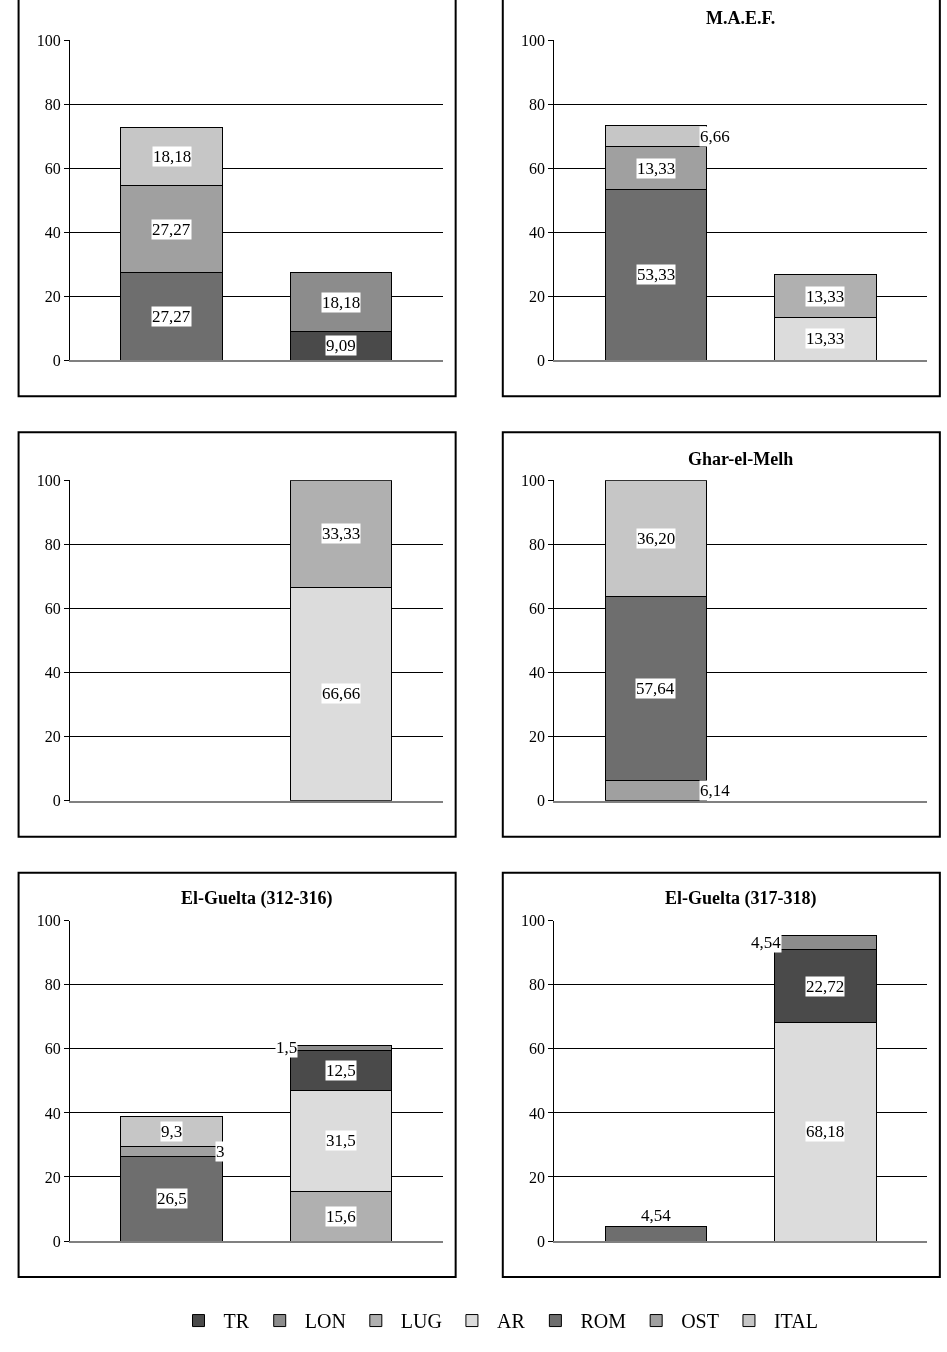 This screenshot has width=947, height=1352. I want to click on data-label: 66,66, so click(341, 693).